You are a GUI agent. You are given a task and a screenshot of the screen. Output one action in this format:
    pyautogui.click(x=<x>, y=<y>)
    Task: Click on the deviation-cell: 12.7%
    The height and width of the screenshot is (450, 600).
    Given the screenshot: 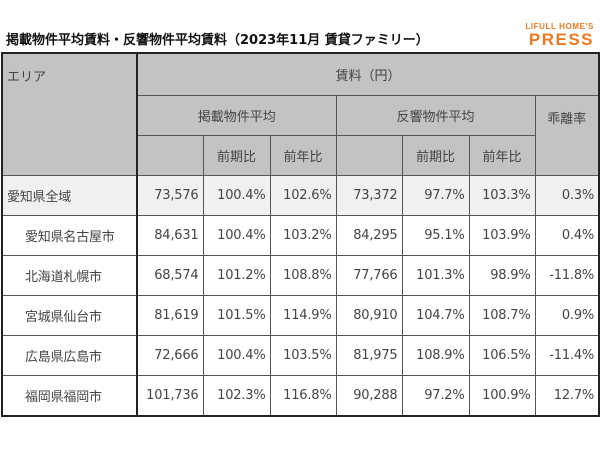 What is the action you would take?
    pyautogui.click(x=567, y=396)
    